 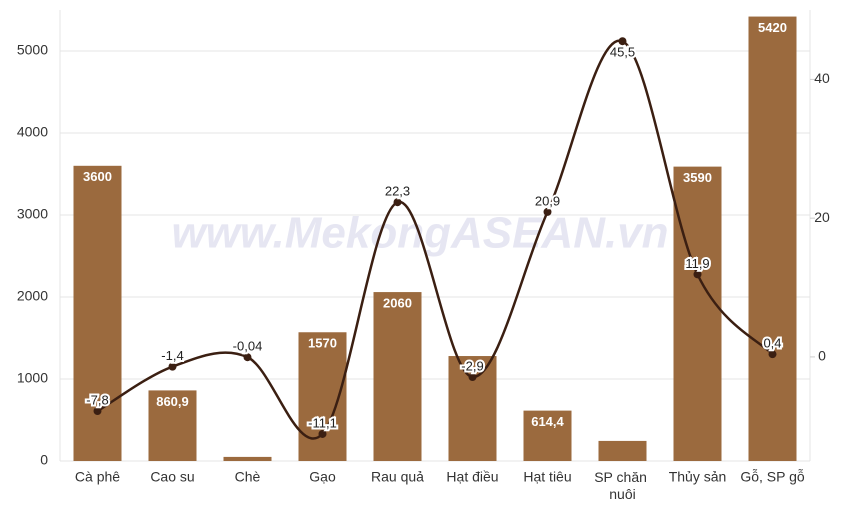 I want to click on line-label: -11,1, so click(x=322, y=422).